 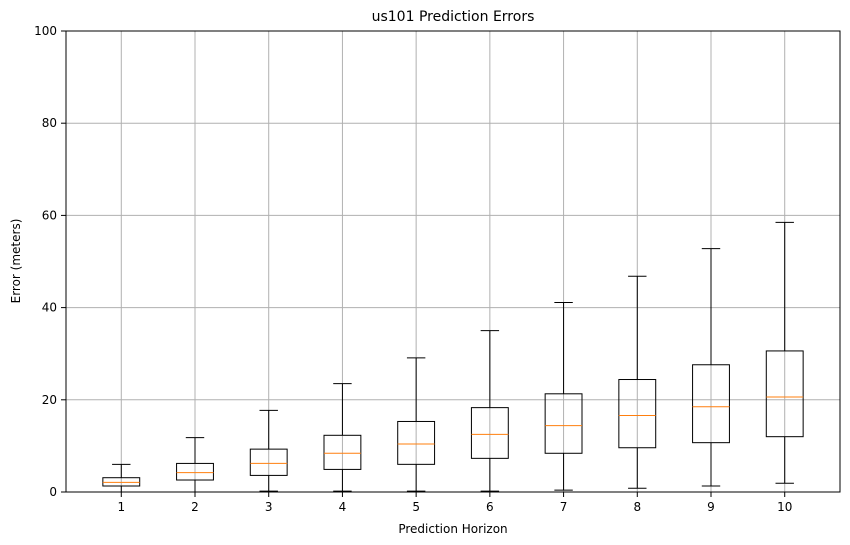 I want to click on y-tick-label: 100, so click(x=45, y=31).